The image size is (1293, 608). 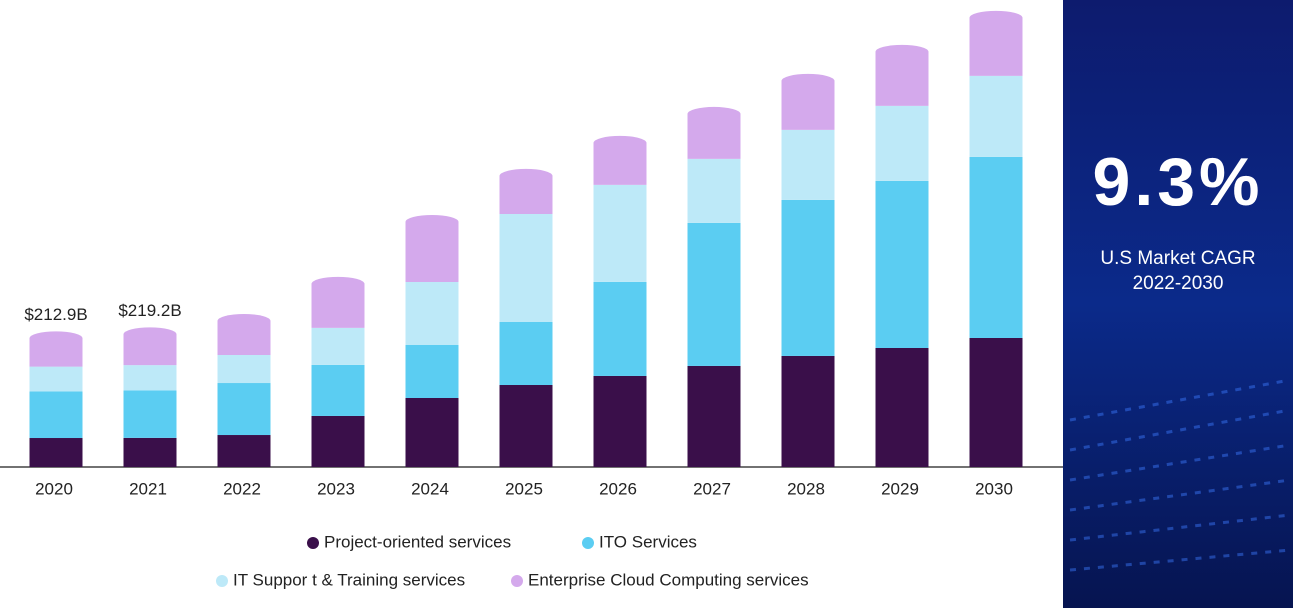 I want to click on x-tick-label: 2021, so click(x=148, y=488).